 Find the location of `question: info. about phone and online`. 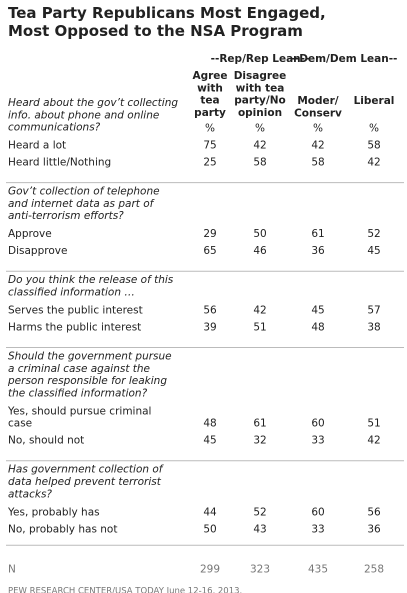

question: info. about phone and online is located at coordinates (83, 115).